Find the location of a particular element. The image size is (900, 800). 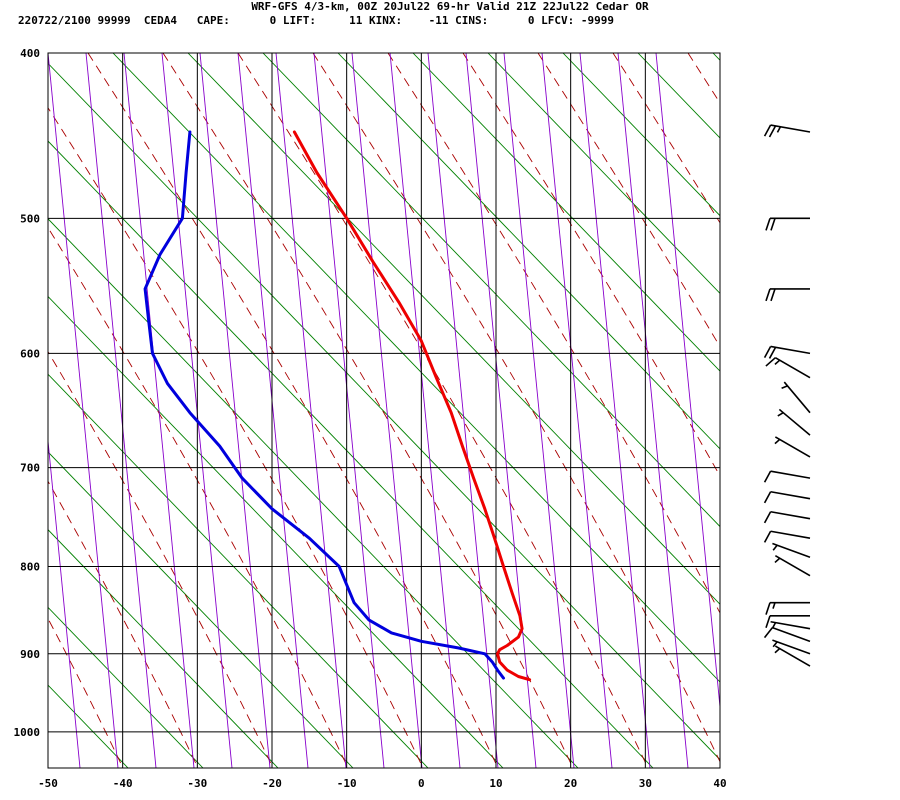

x-tick-label: -10 is located at coordinates (347, 783).